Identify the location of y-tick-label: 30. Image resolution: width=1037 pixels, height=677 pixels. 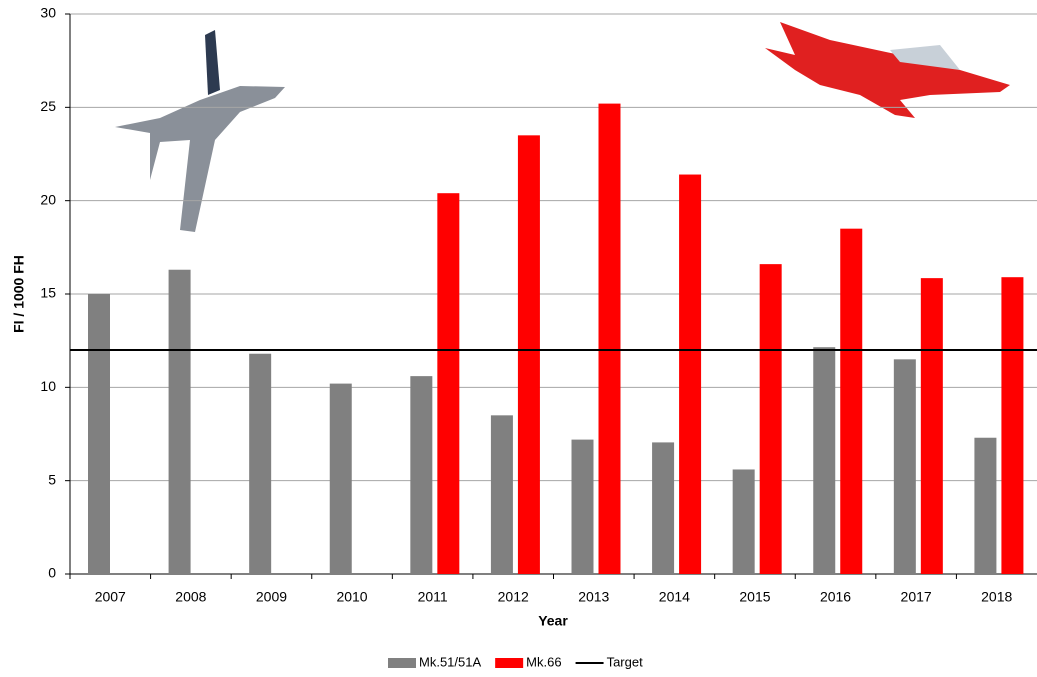
(48, 13).